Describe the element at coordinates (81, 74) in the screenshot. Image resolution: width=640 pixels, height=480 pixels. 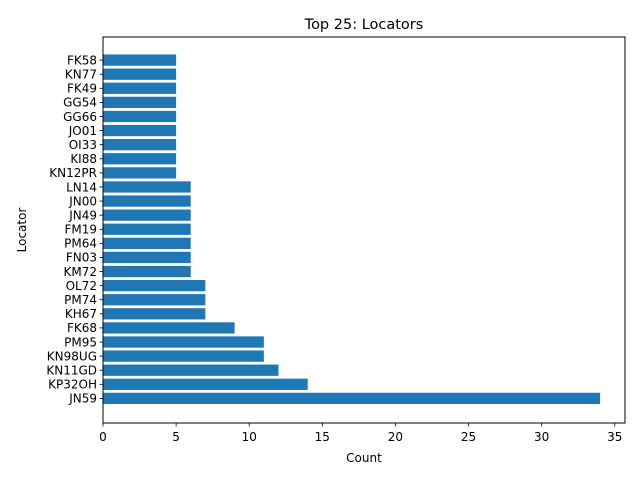
I see `y-tick-label: KN77` at that location.